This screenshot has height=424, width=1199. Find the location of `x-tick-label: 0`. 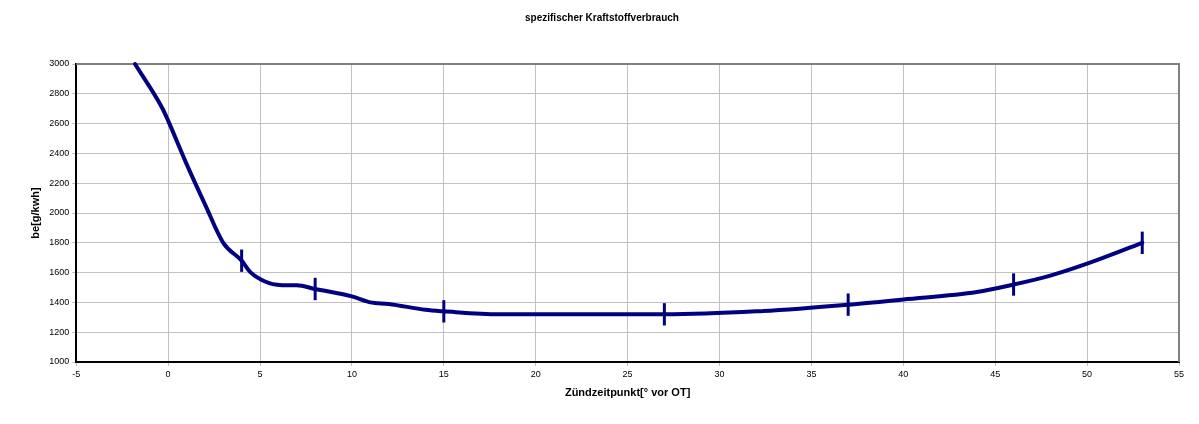

x-tick-label: 0 is located at coordinates (168, 373).